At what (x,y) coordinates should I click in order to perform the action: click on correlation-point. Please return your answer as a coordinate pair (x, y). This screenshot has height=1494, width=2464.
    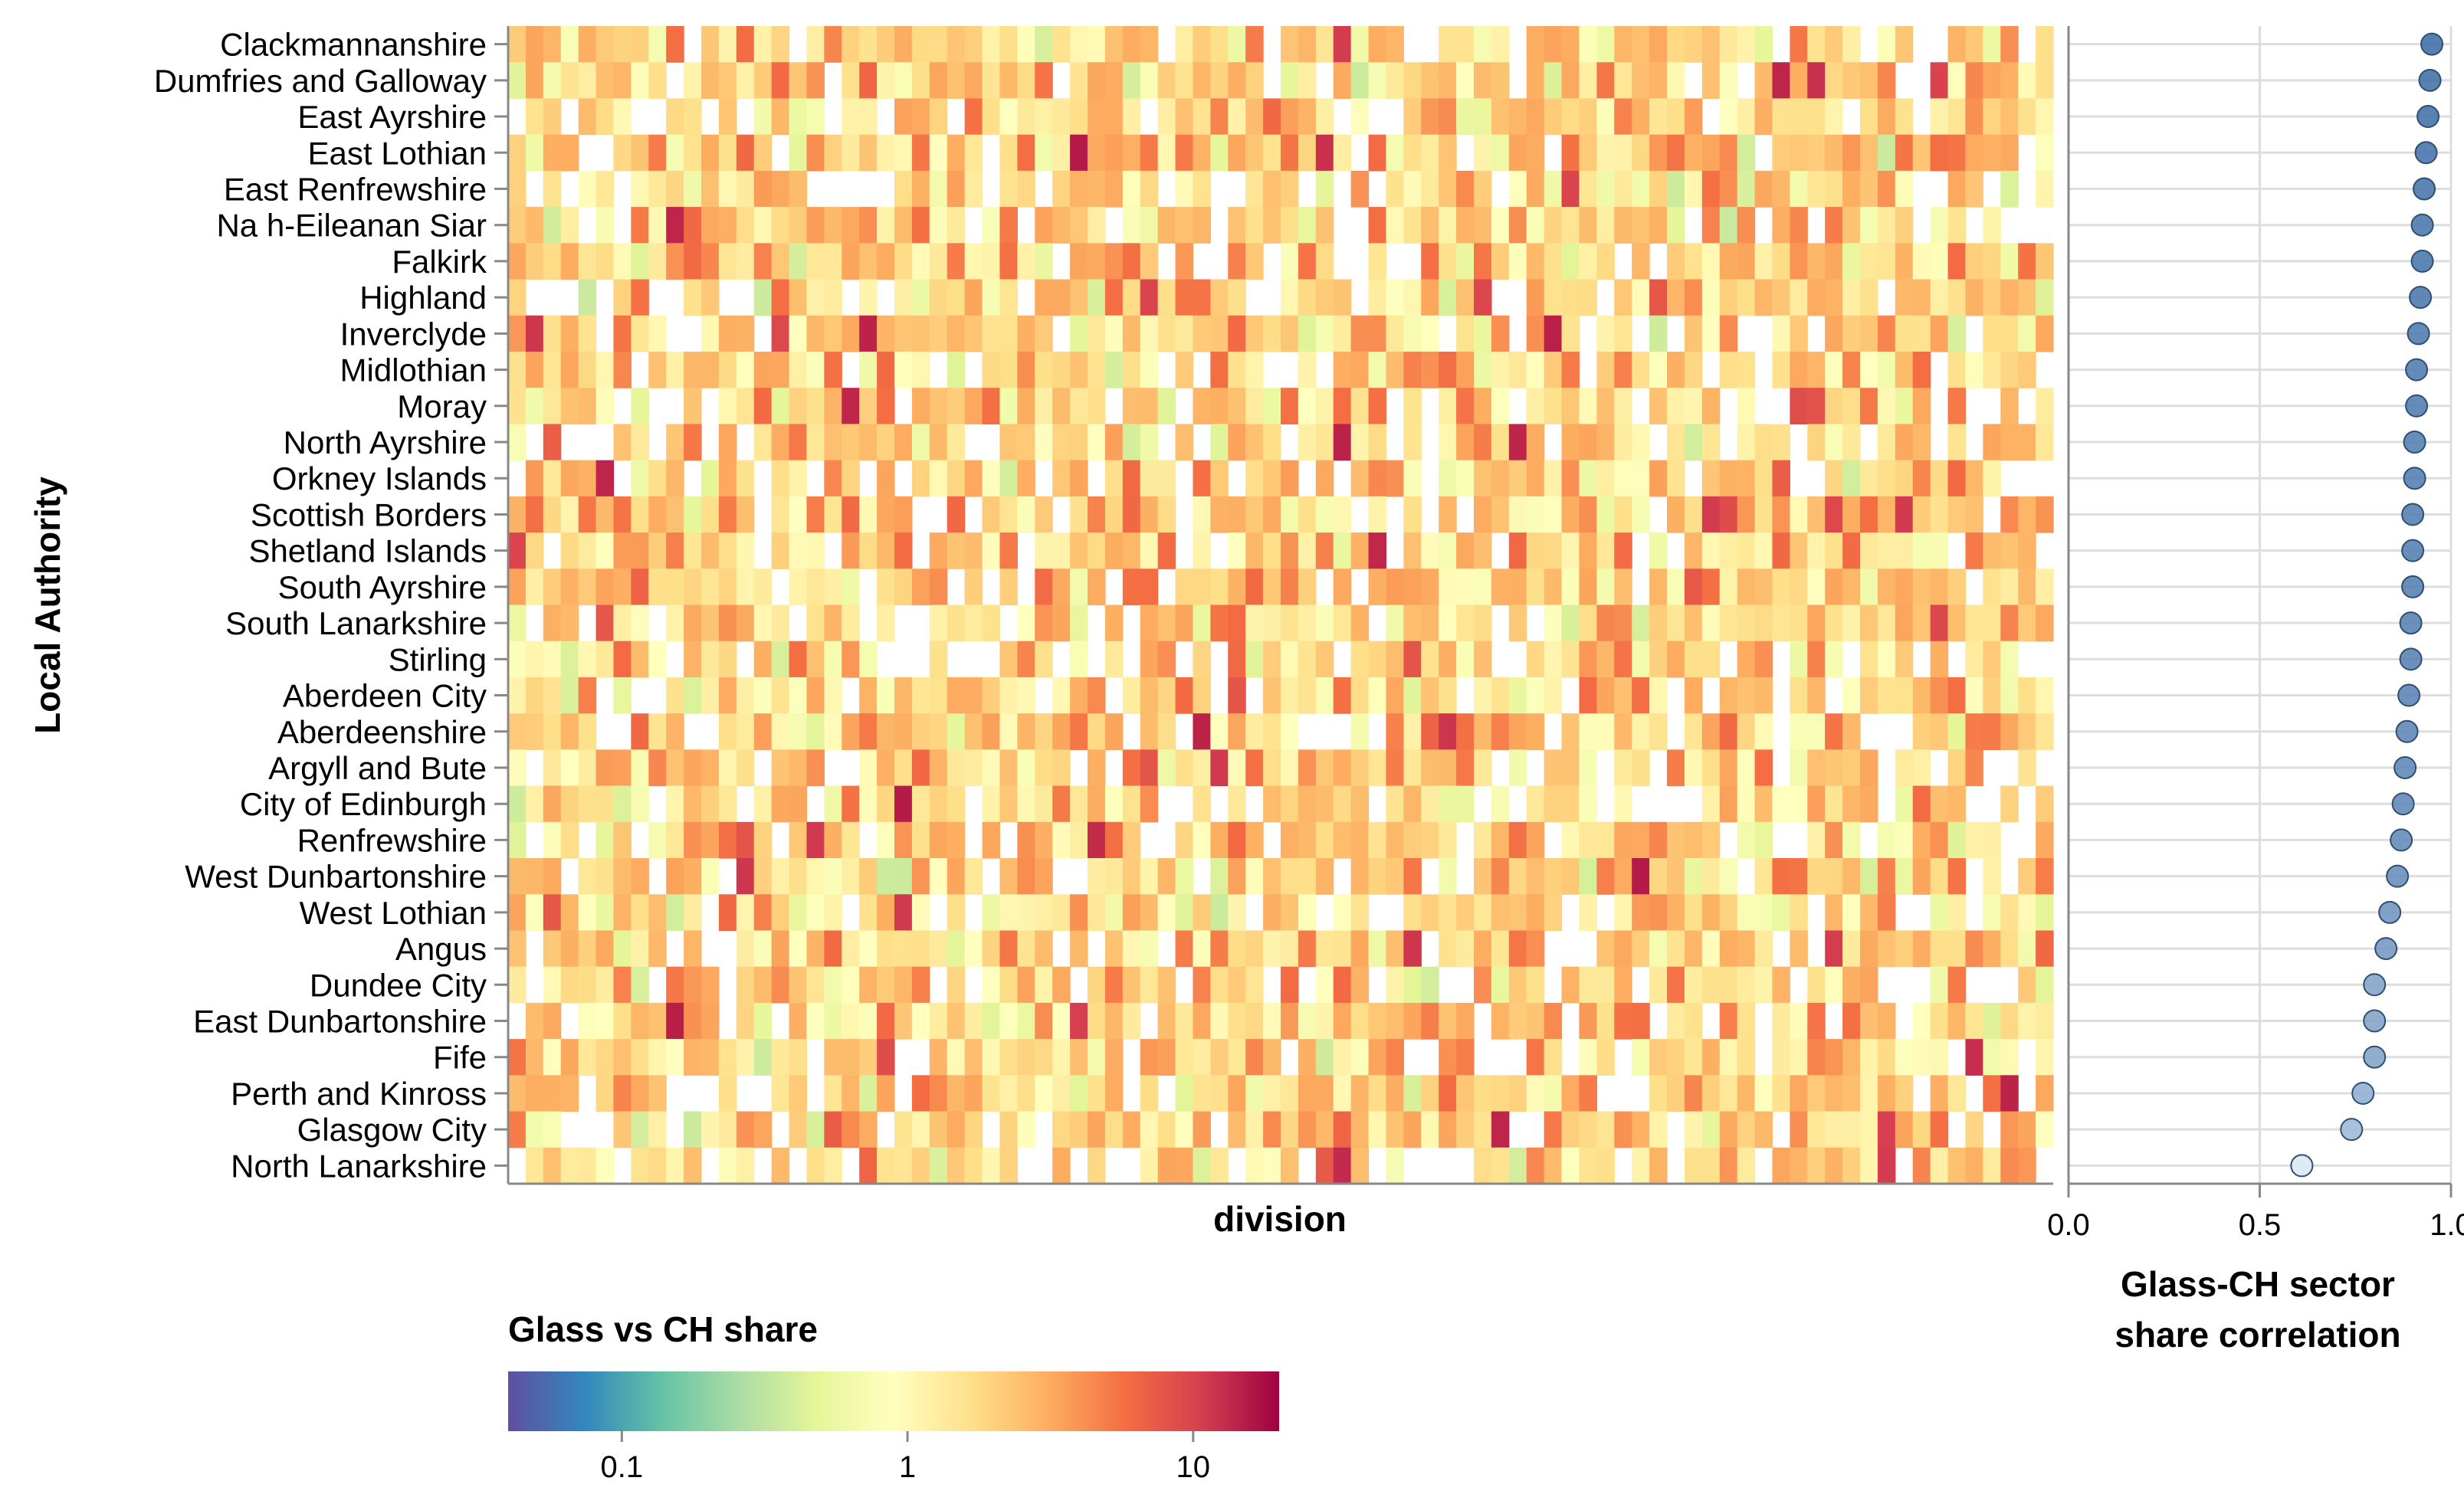
    Looking at the image, I should click on (2414, 443).